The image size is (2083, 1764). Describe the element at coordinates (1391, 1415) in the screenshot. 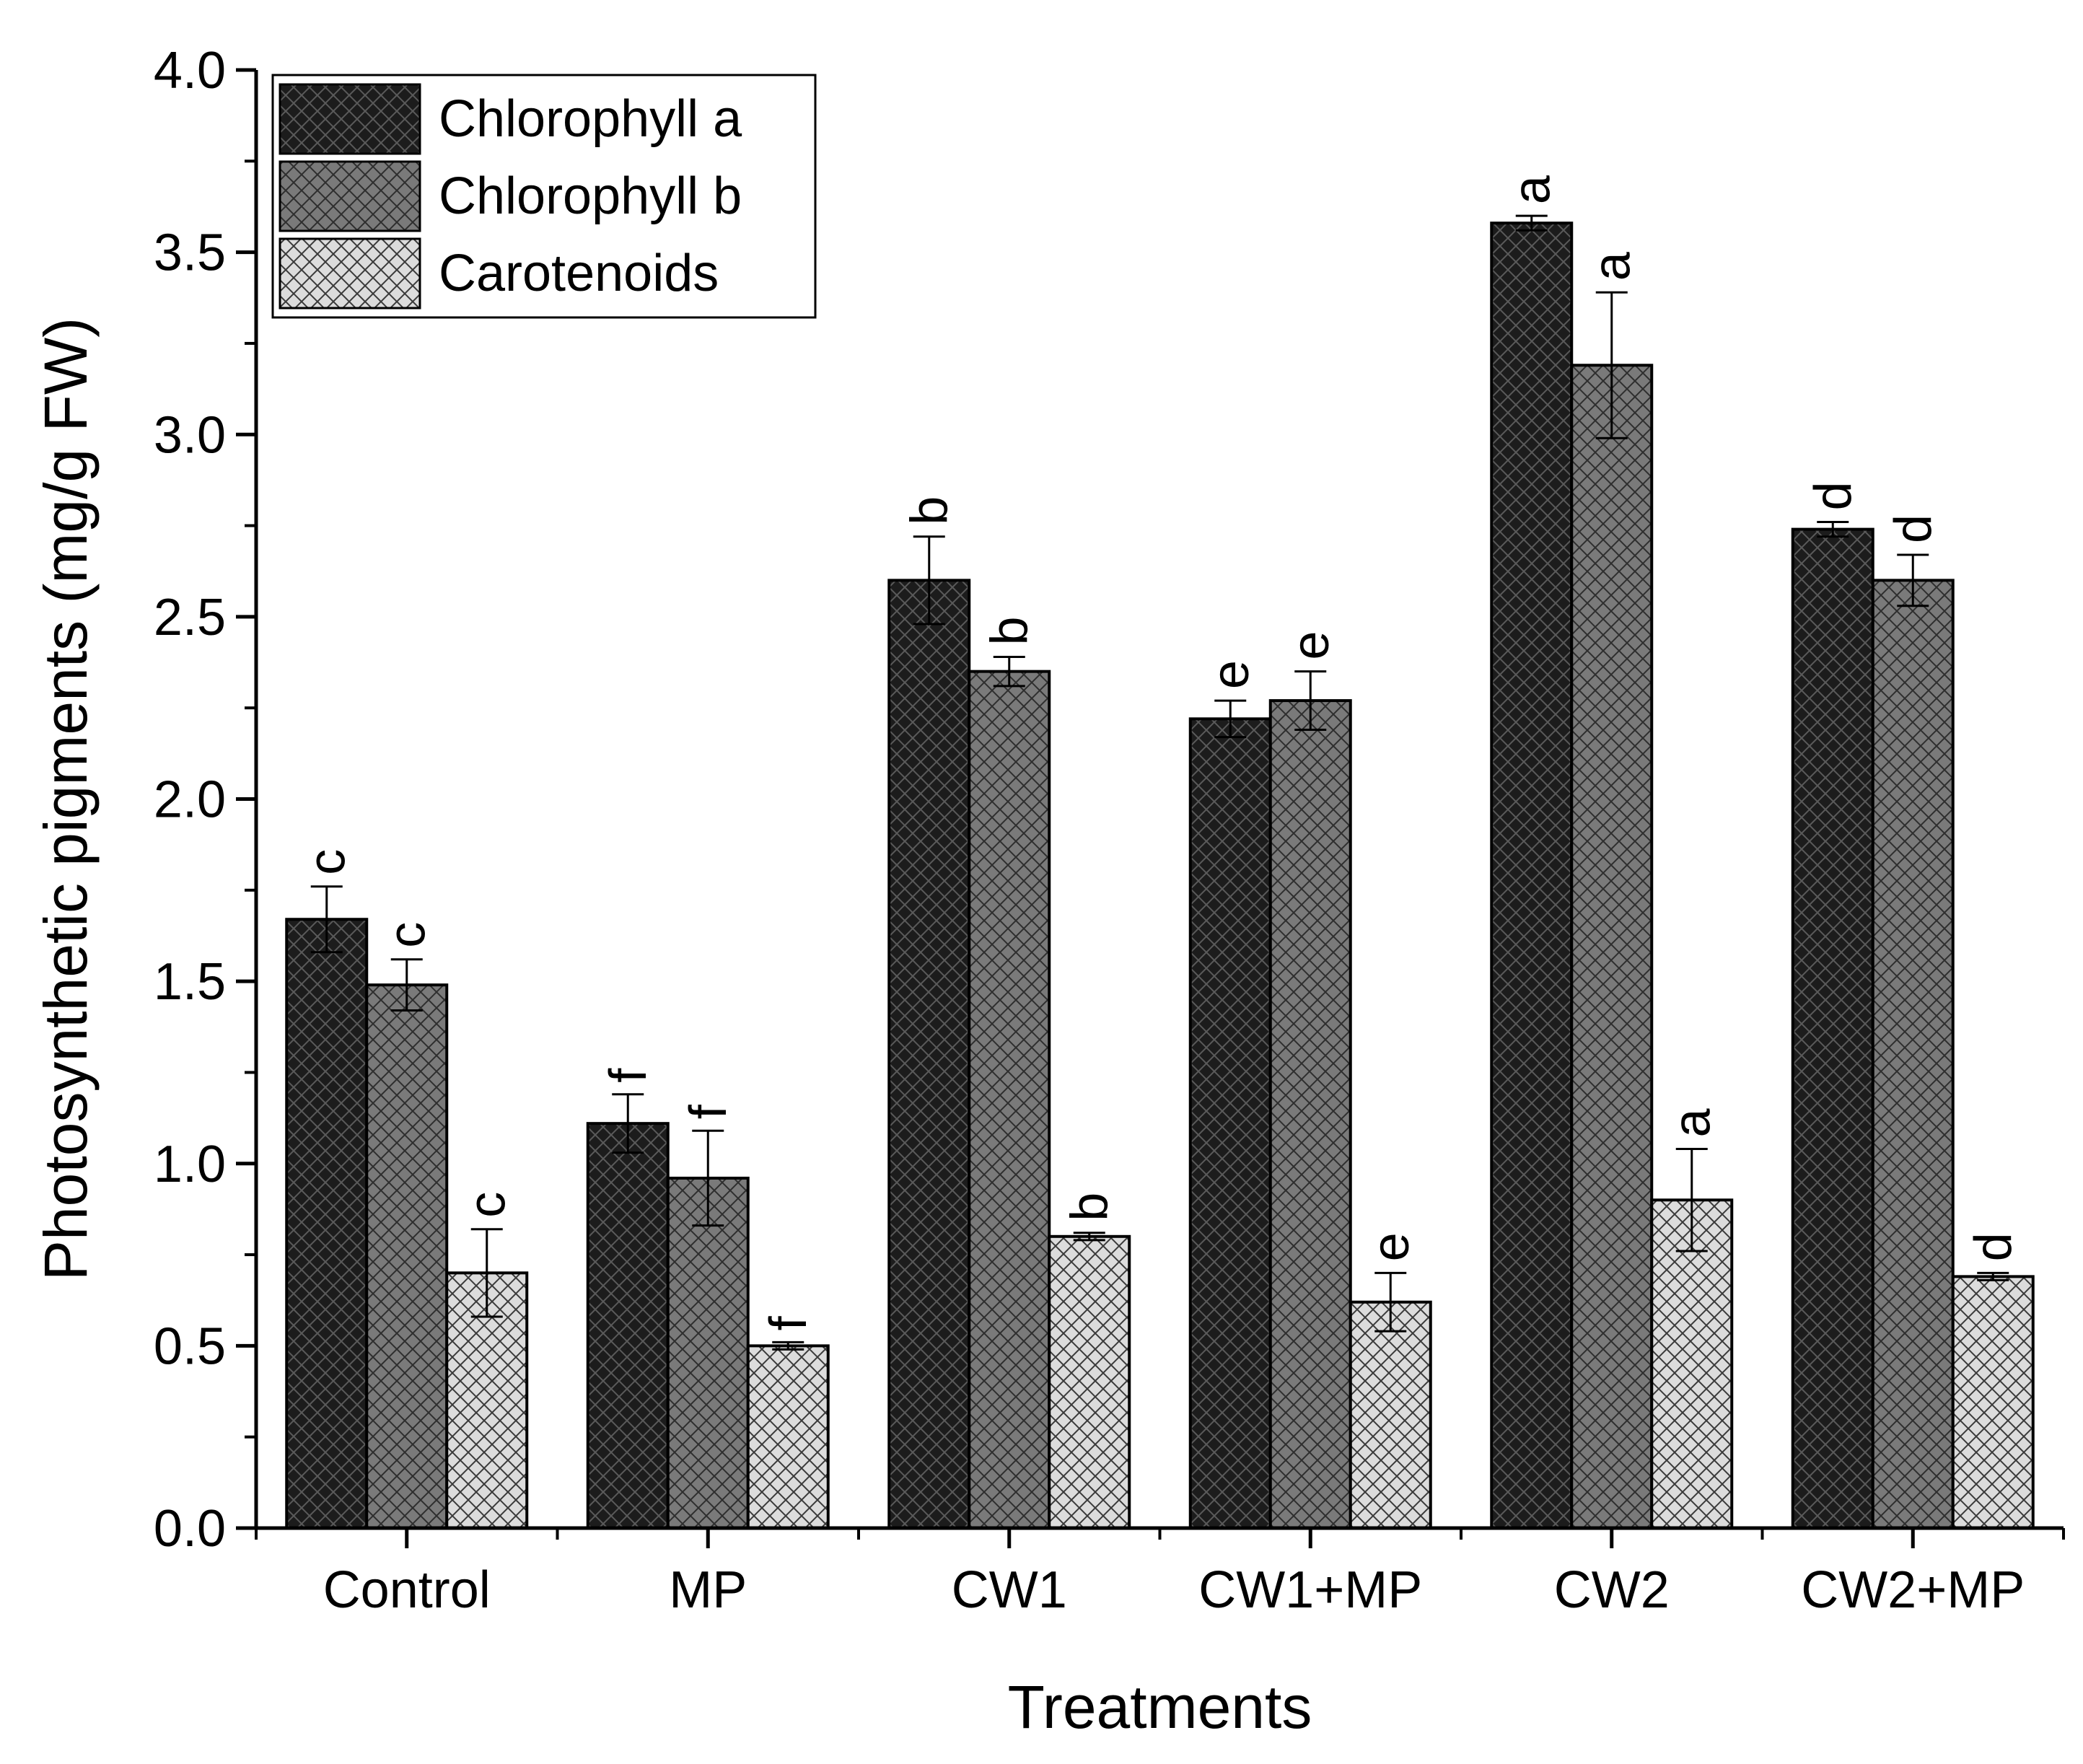

I see `bar-carotenoids-cw1-mp` at that location.